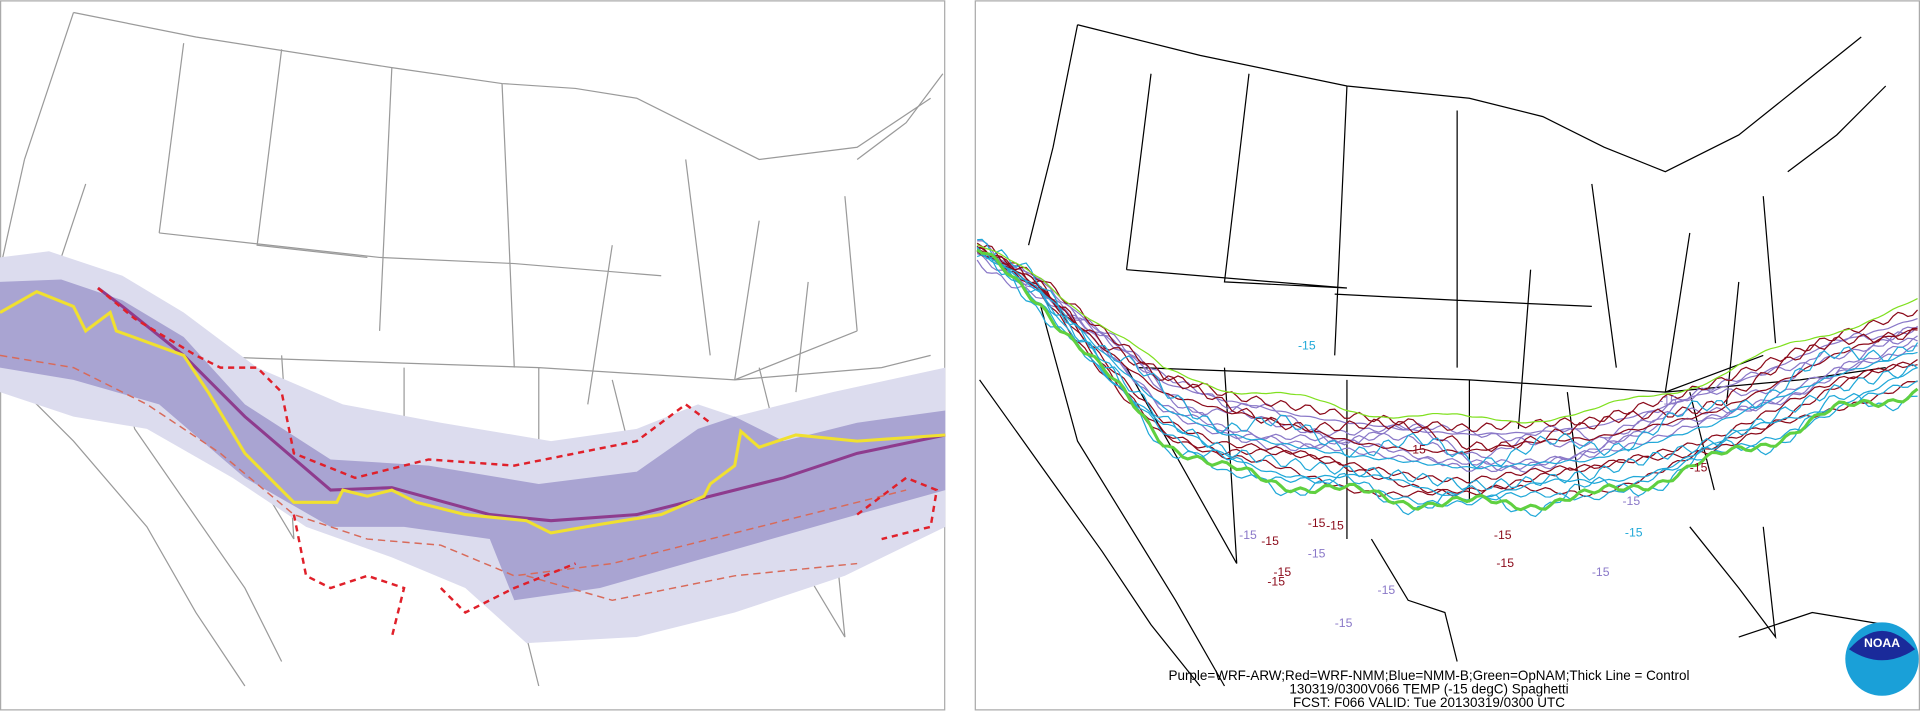  Describe the element at coordinates (1429, 702) in the screenshot. I see `valid-time: FCST: F066 VALID: Tue 20130319/0300 UTC` at that location.